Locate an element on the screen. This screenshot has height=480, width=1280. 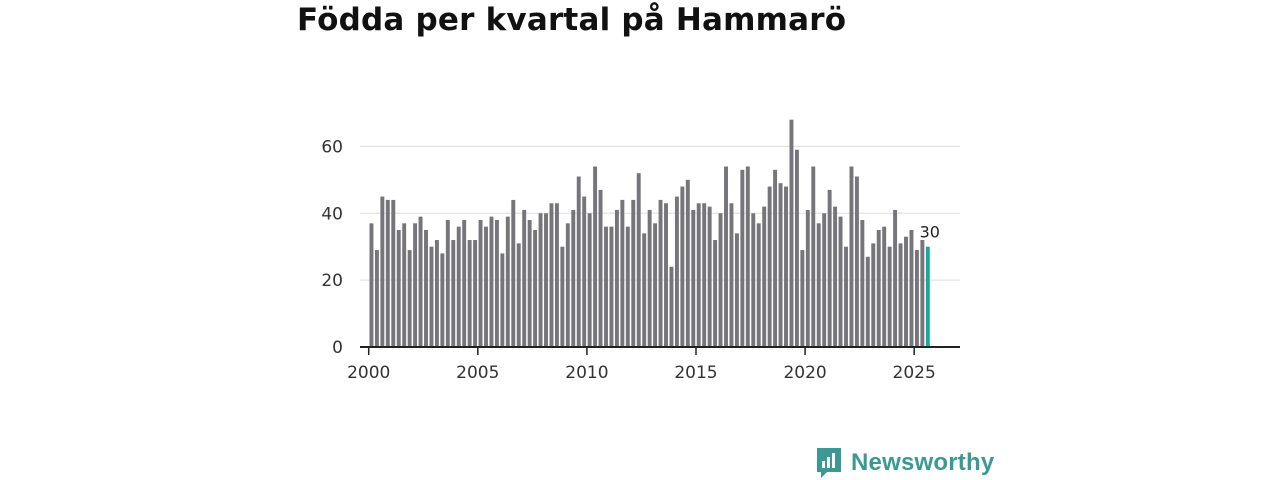
newsworthy-logo: Newsworthy is located at coordinates (904, 463).